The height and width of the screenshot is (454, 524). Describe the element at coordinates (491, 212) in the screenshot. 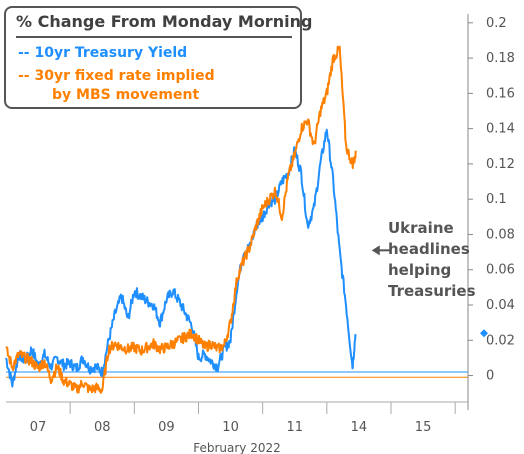

I see `y-axis: 0 0.02 0.04 0.06 0.08 0.1 0.12 0.14 0.16 0.18 0.2` at that location.